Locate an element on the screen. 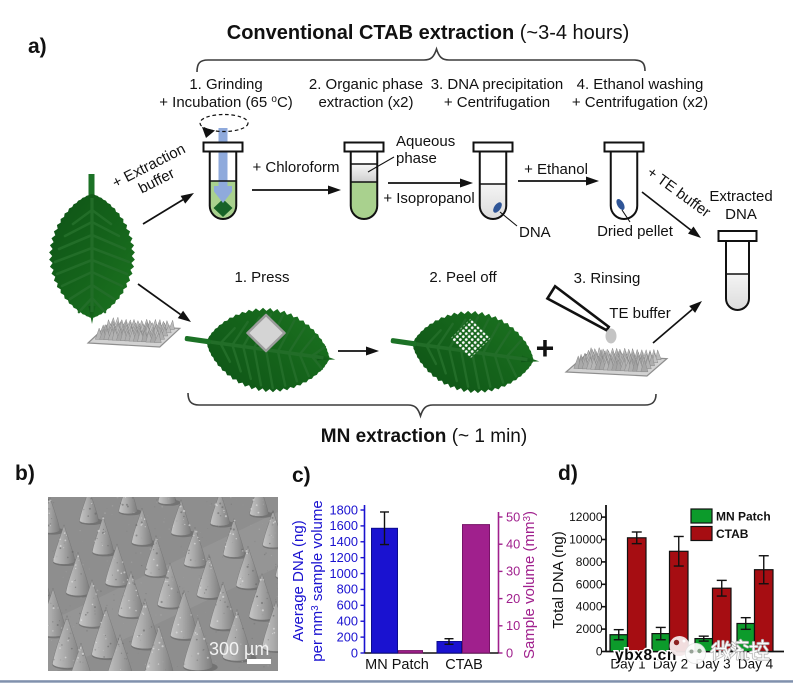 Image resolution: width=793 pixels, height=690 pixels. svg-text: 3. DNA precipitation is located at coordinates (497, 84).